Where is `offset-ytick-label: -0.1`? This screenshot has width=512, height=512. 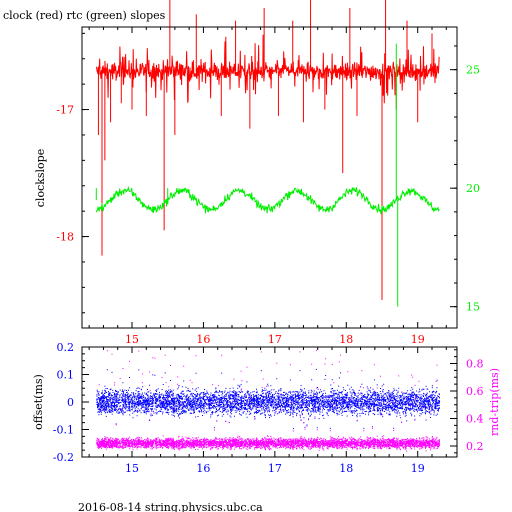 offset-ytick-label: -0.1 is located at coordinates (63, 430).